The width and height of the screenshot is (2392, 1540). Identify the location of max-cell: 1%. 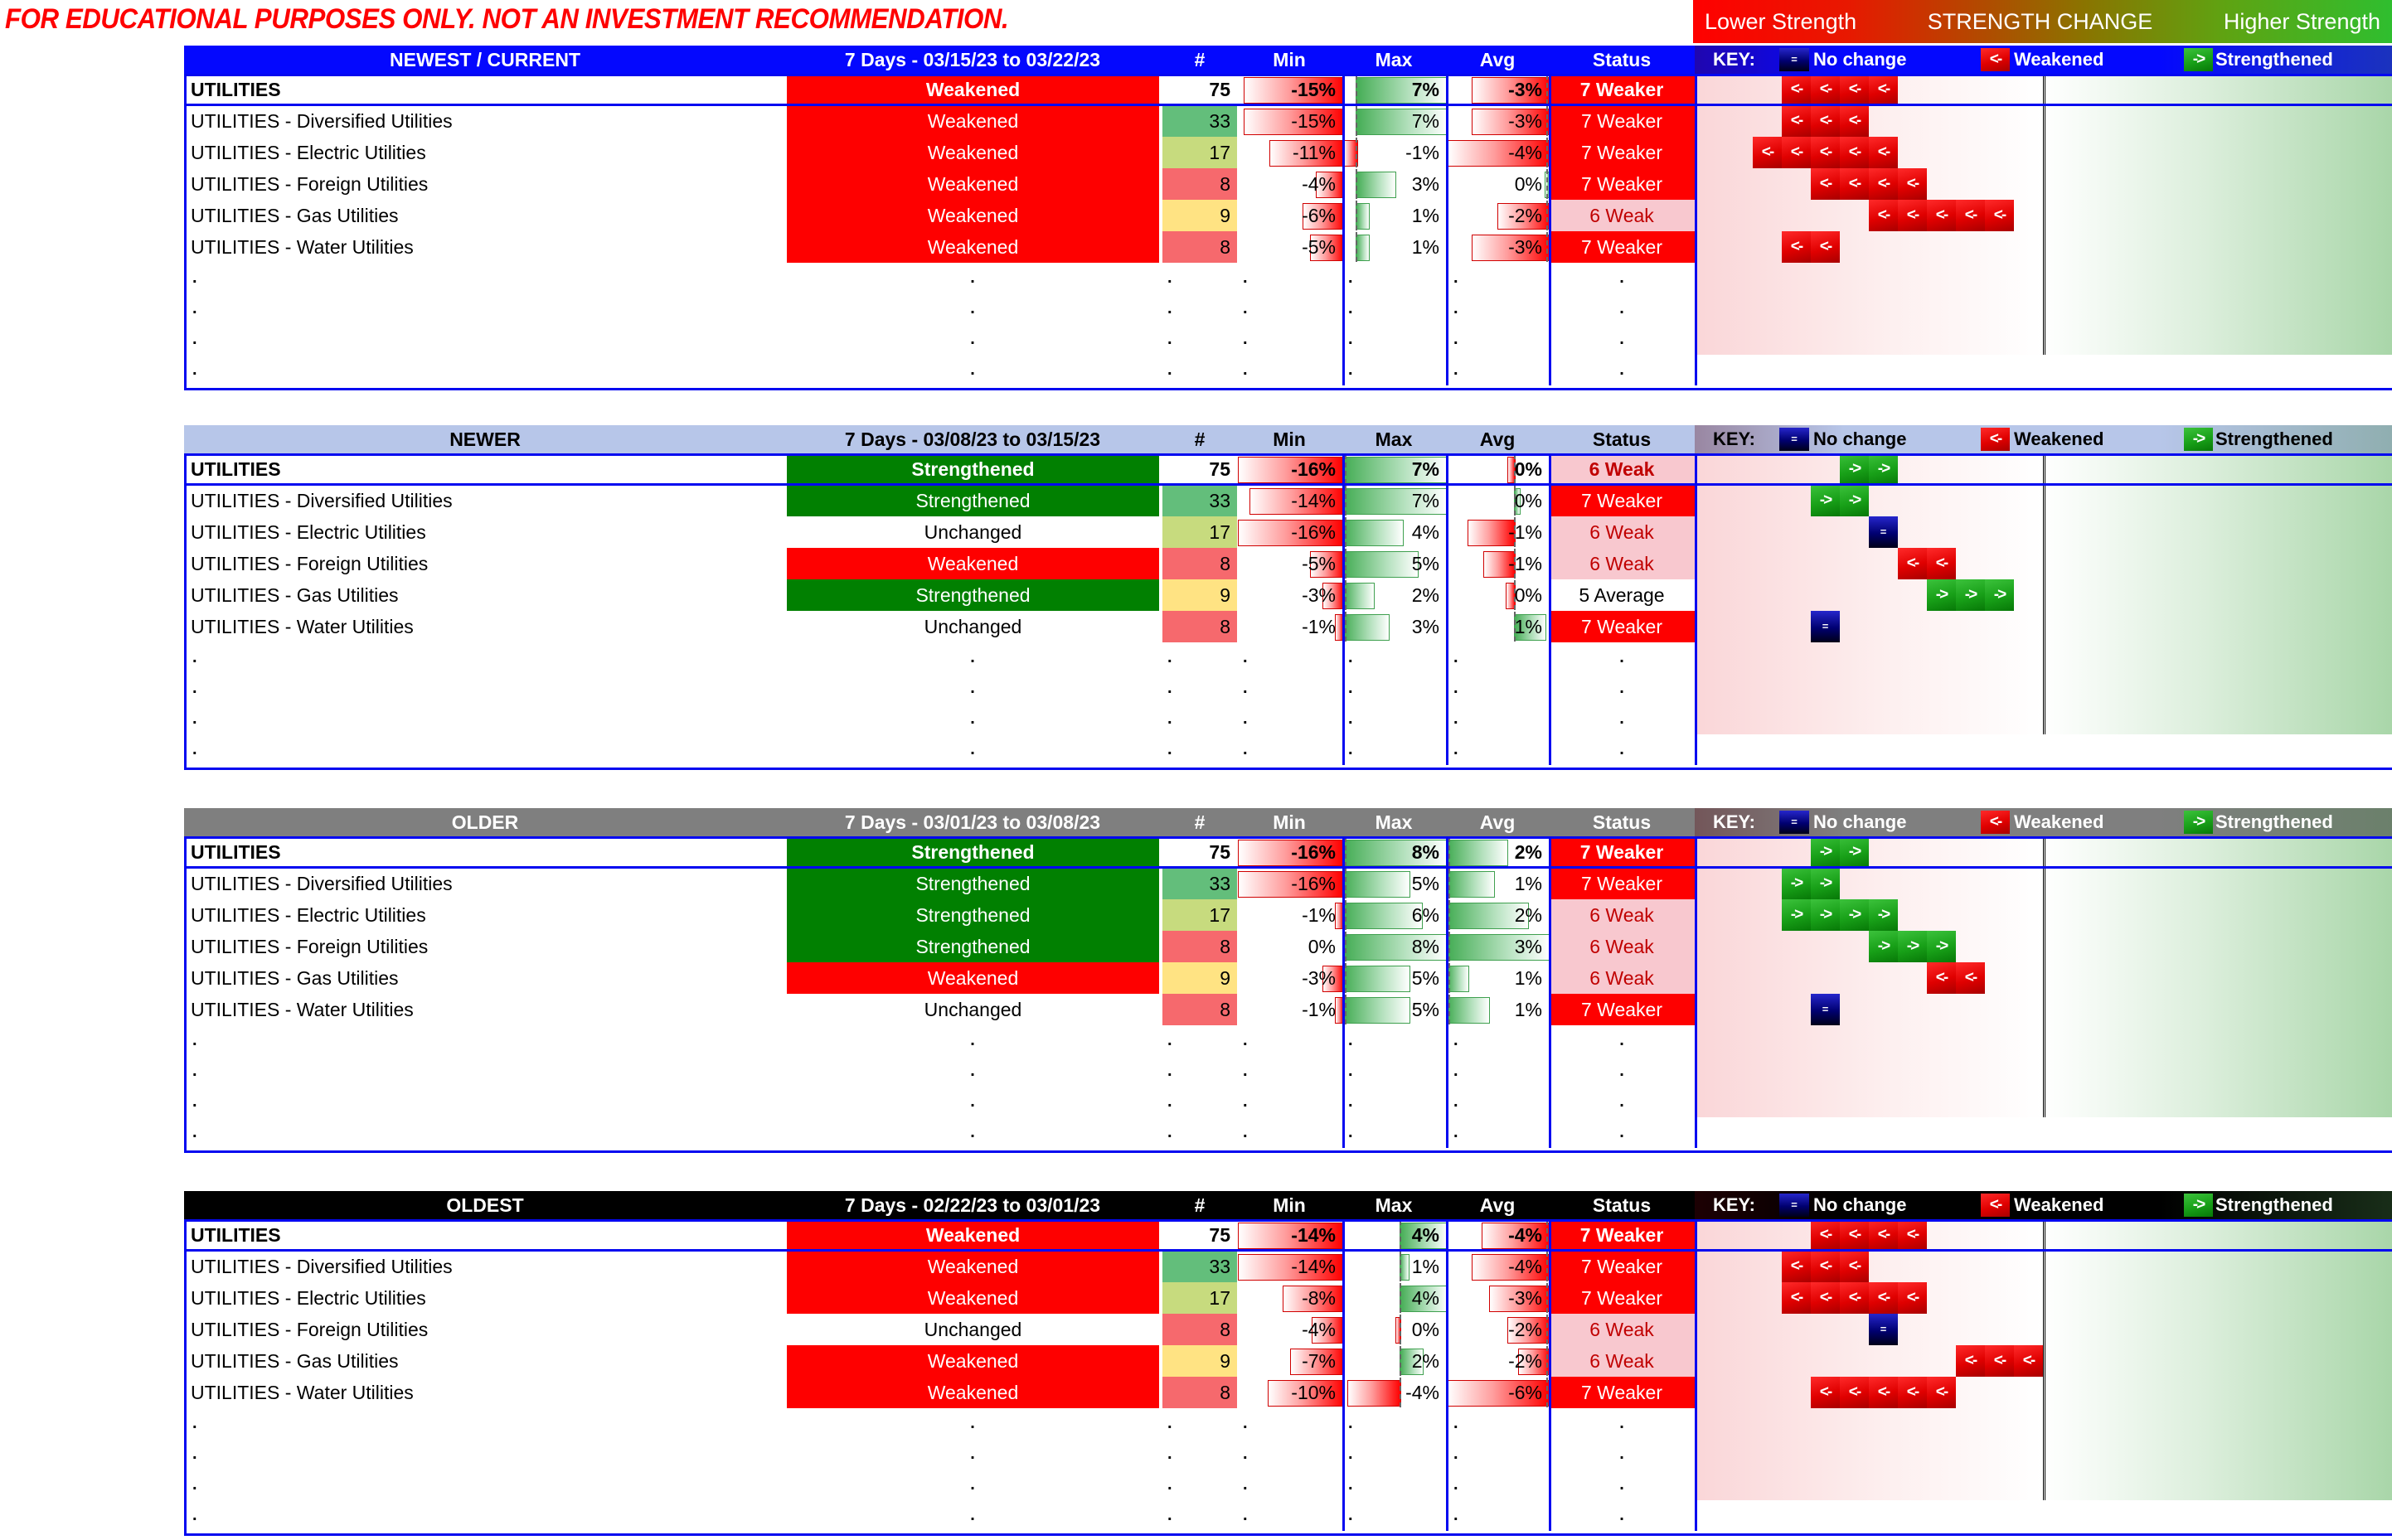
(1425, 216).